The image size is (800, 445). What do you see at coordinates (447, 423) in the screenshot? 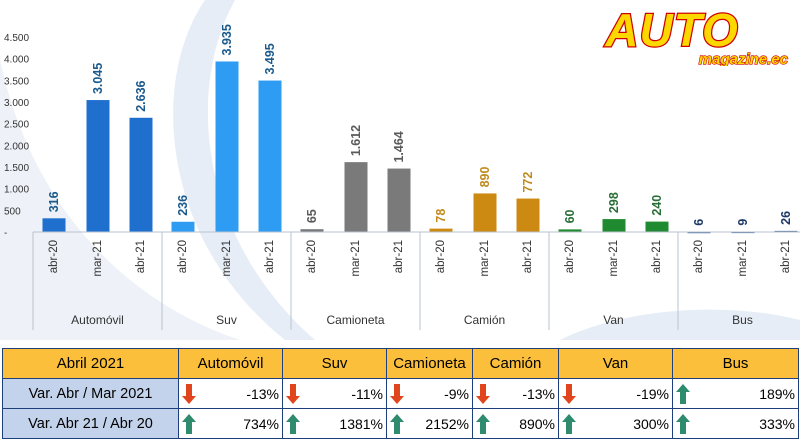
I see `variation-value: 2152%` at bounding box center [447, 423].